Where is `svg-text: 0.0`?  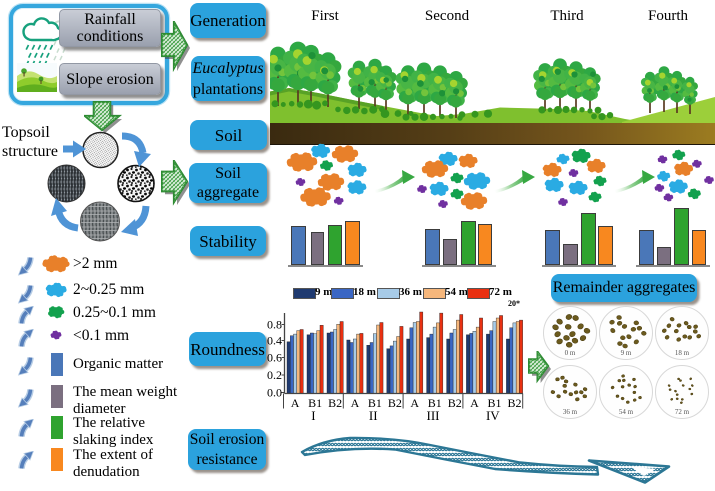
svg-text: 0.0 is located at coordinates (274, 393).